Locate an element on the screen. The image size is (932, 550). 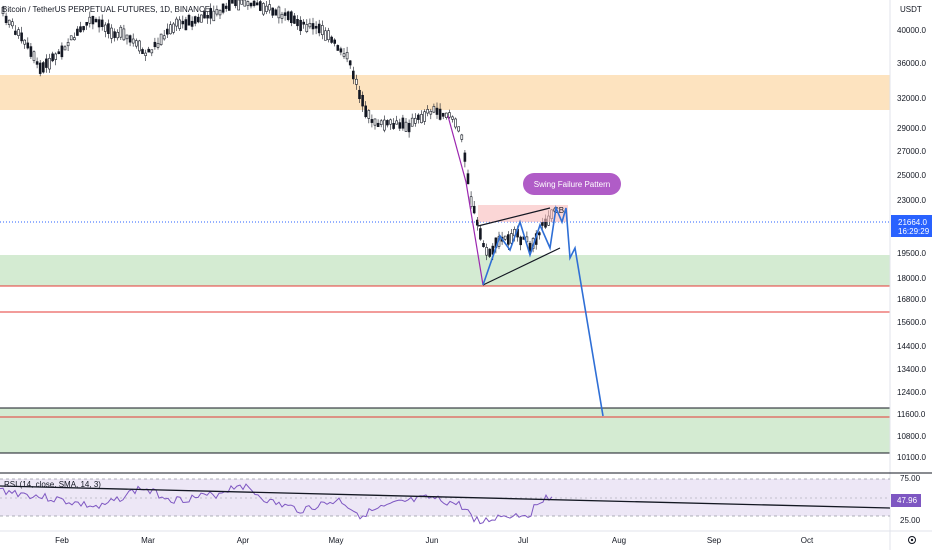
projection-path is located at coordinates (543, 311).